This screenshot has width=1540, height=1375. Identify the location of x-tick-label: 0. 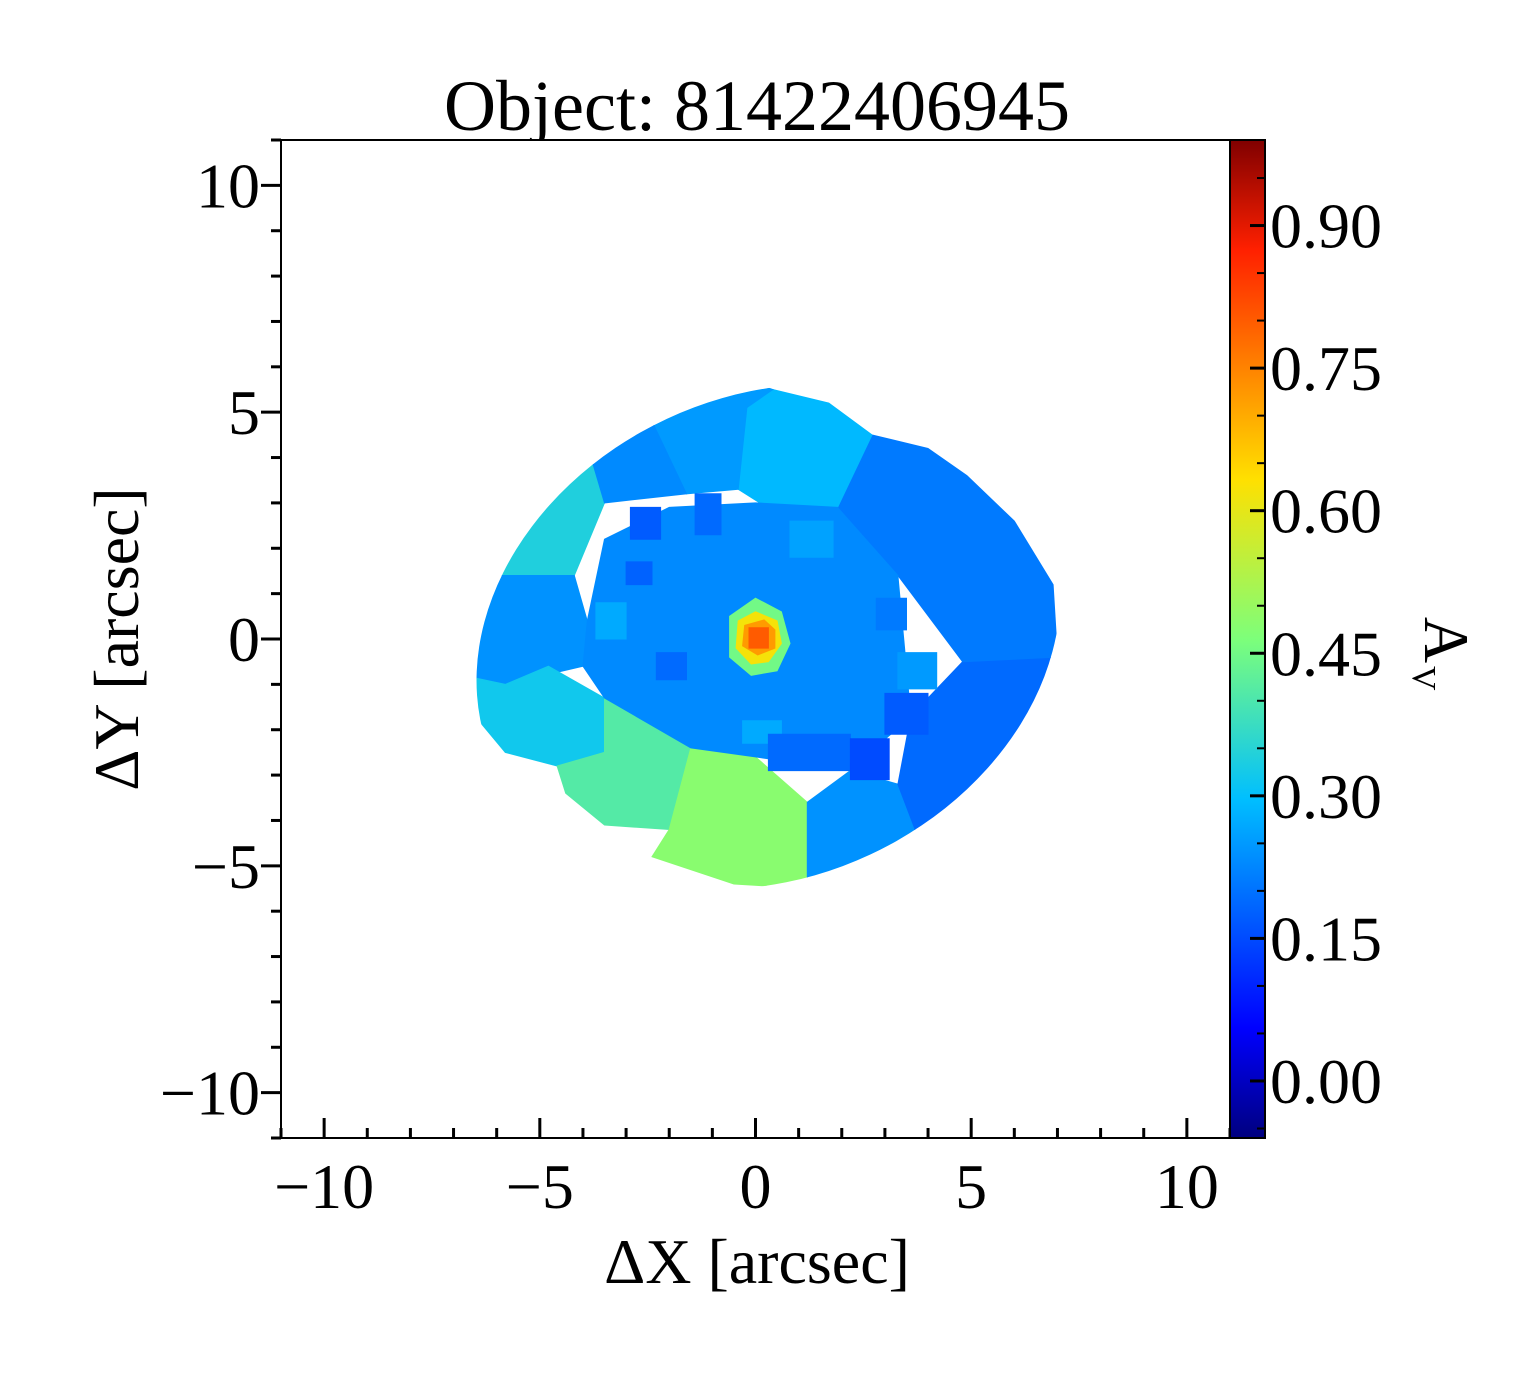
(756, 1186).